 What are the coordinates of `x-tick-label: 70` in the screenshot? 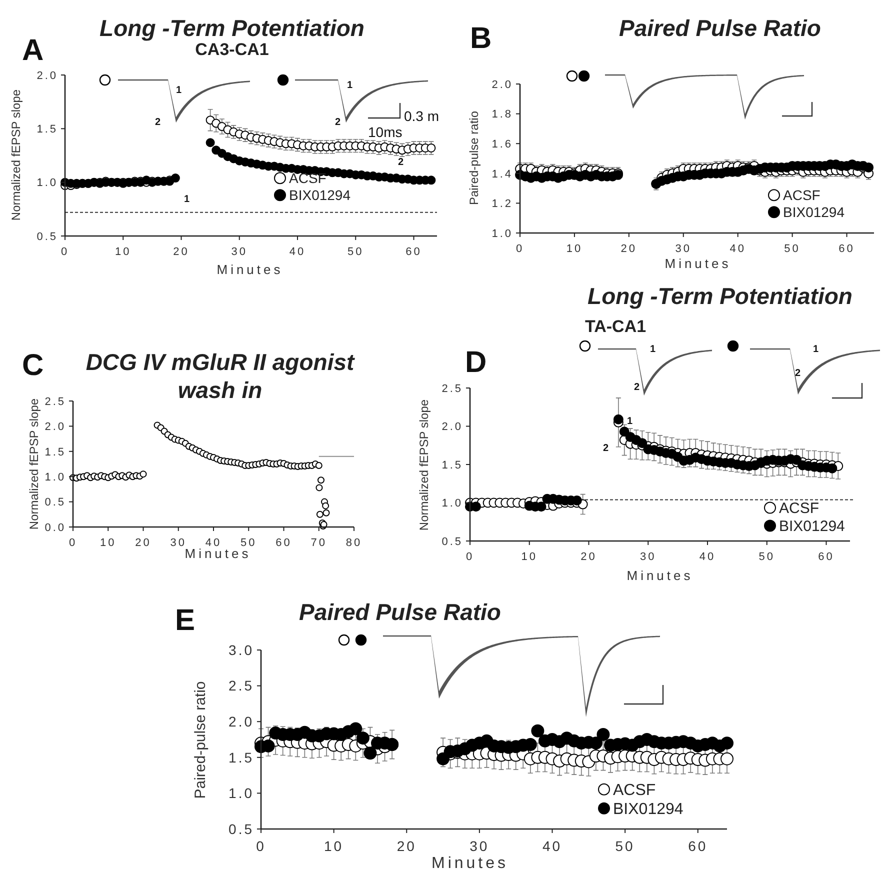 It's located at (318, 543).